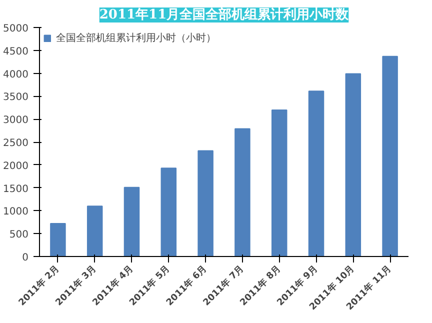  I want to click on y-tick-label: 5000, so click(16, 29).